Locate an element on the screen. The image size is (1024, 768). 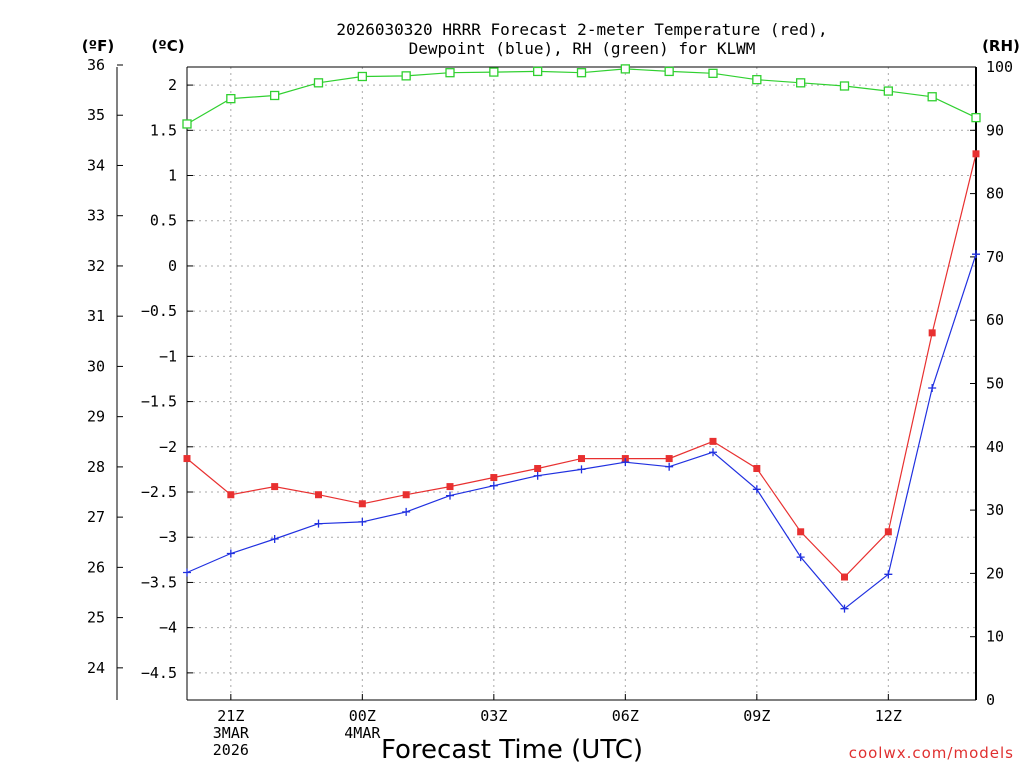
x-tick-label: 2026 is located at coordinates (231, 750).